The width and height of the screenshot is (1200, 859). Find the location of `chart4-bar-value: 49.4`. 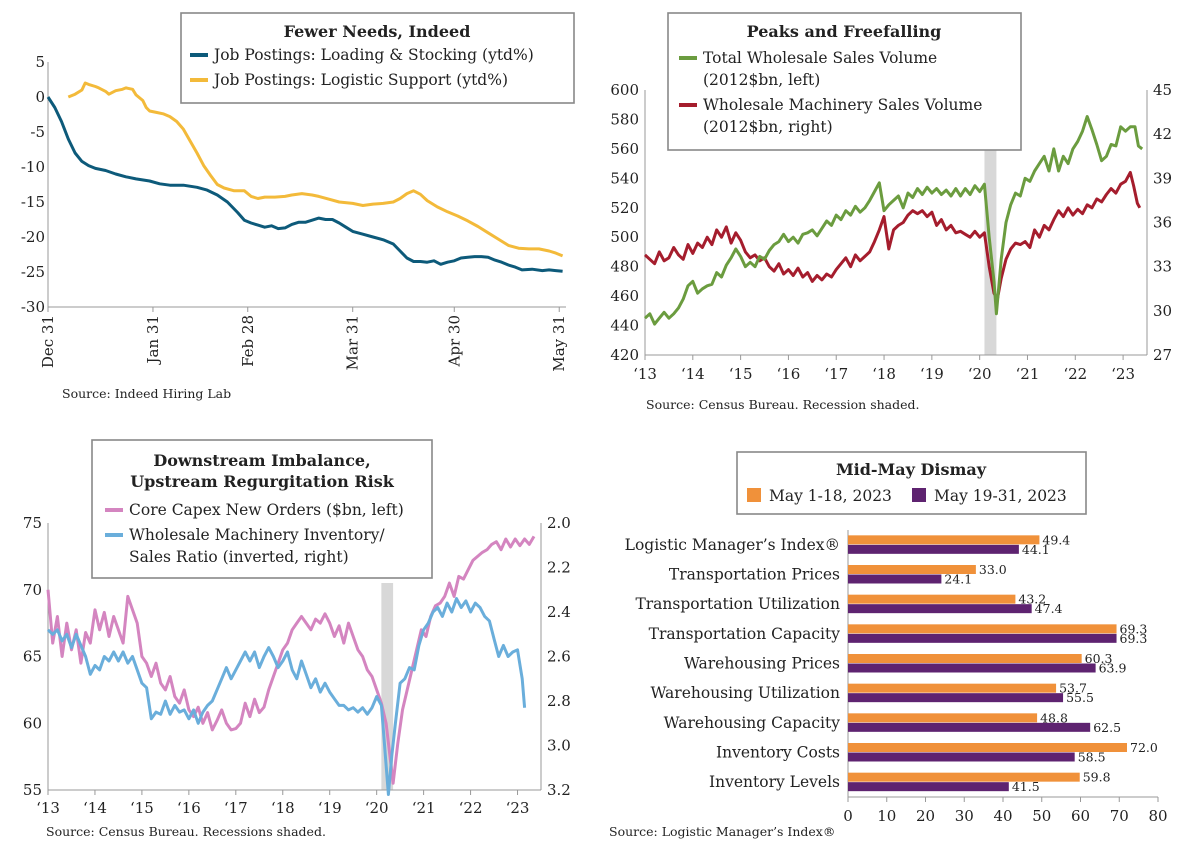

chart4-bar-value: 49.4 is located at coordinates (1056, 539).